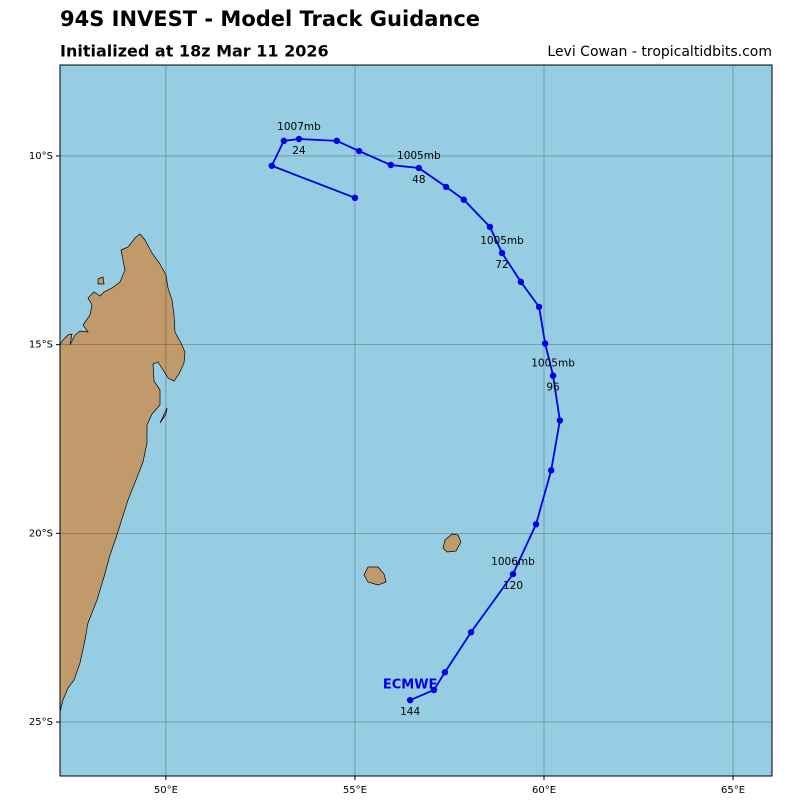  Describe the element at coordinates (733, 790) in the screenshot. I see `x-tick-label: 65°E` at that location.